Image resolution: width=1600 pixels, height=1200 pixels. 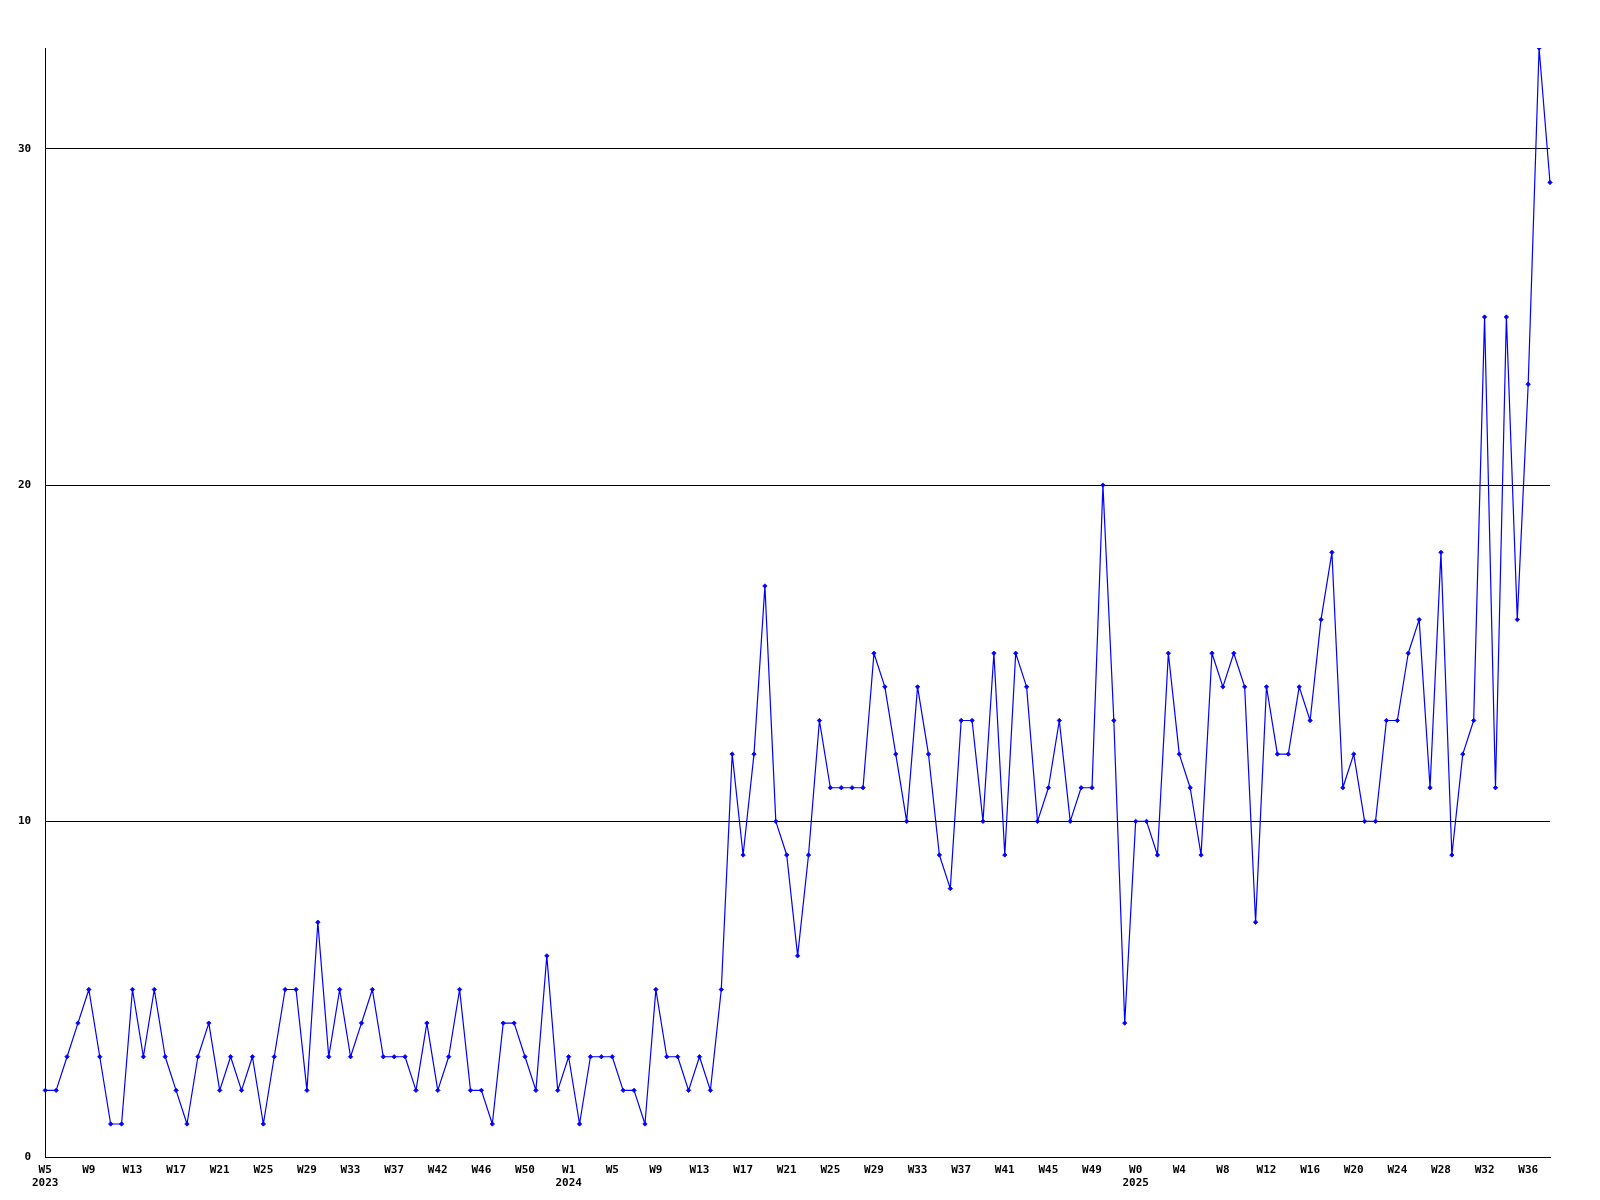 What do you see at coordinates (1135, 1176) in the screenshot?
I see `x-tick-label: W0 2025` at bounding box center [1135, 1176].